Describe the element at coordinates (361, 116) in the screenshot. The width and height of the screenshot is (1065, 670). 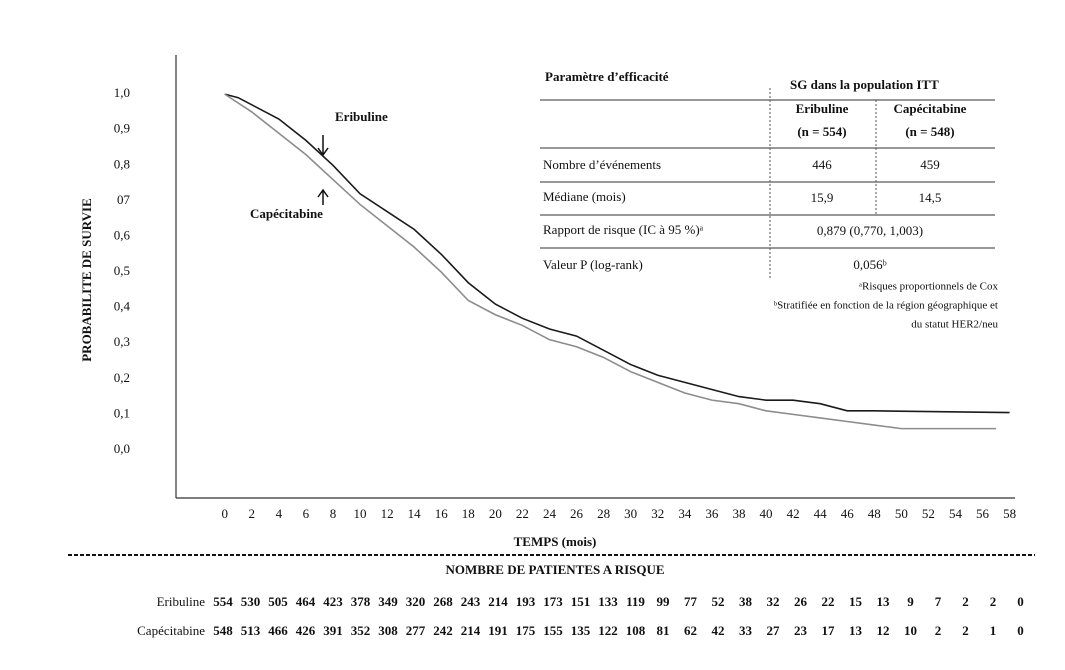
I see `annotation: Eribuline` at that location.